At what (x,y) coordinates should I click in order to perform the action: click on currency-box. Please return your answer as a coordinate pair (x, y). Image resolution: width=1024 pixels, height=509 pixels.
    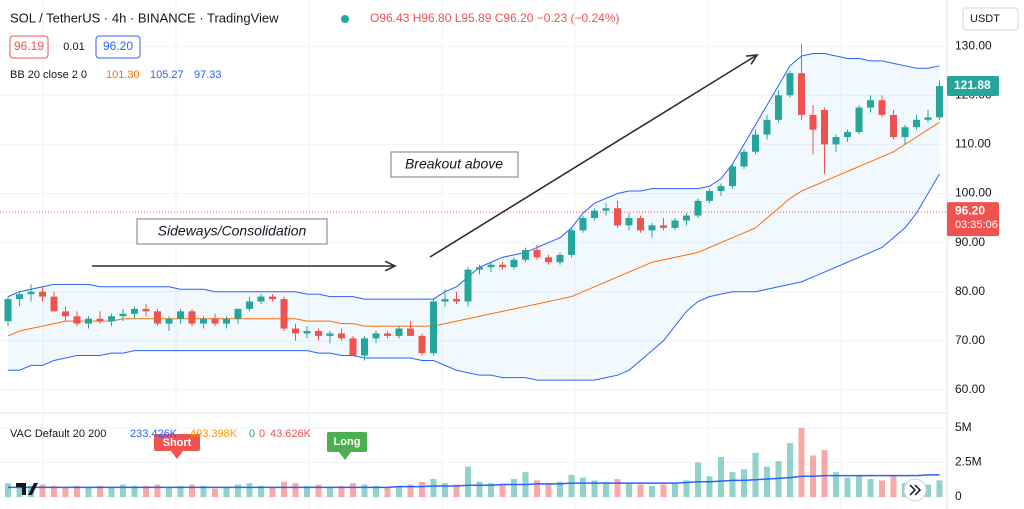
    Looking at the image, I should click on (990, 19).